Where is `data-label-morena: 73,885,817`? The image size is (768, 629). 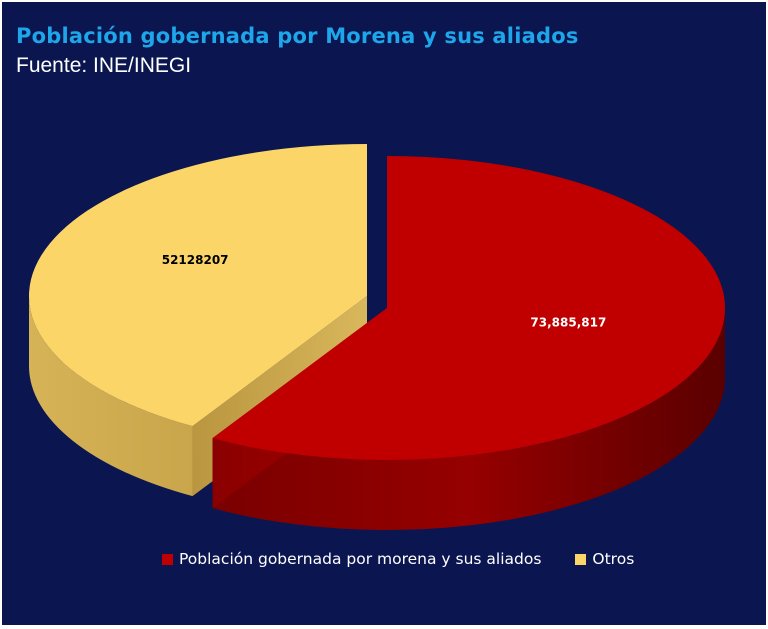
data-label-morena: 73,885,817 is located at coordinates (568, 322).